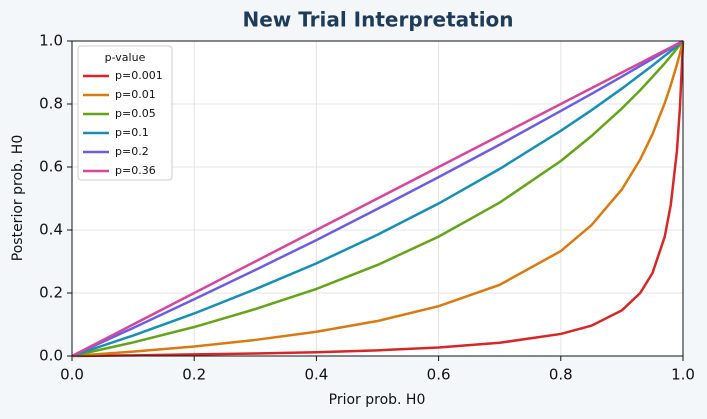 The image size is (707, 419). What do you see at coordinates (132, 132) in the screenshot?
I see `legend-label: p=0.1` at bounding box center [132, 132].